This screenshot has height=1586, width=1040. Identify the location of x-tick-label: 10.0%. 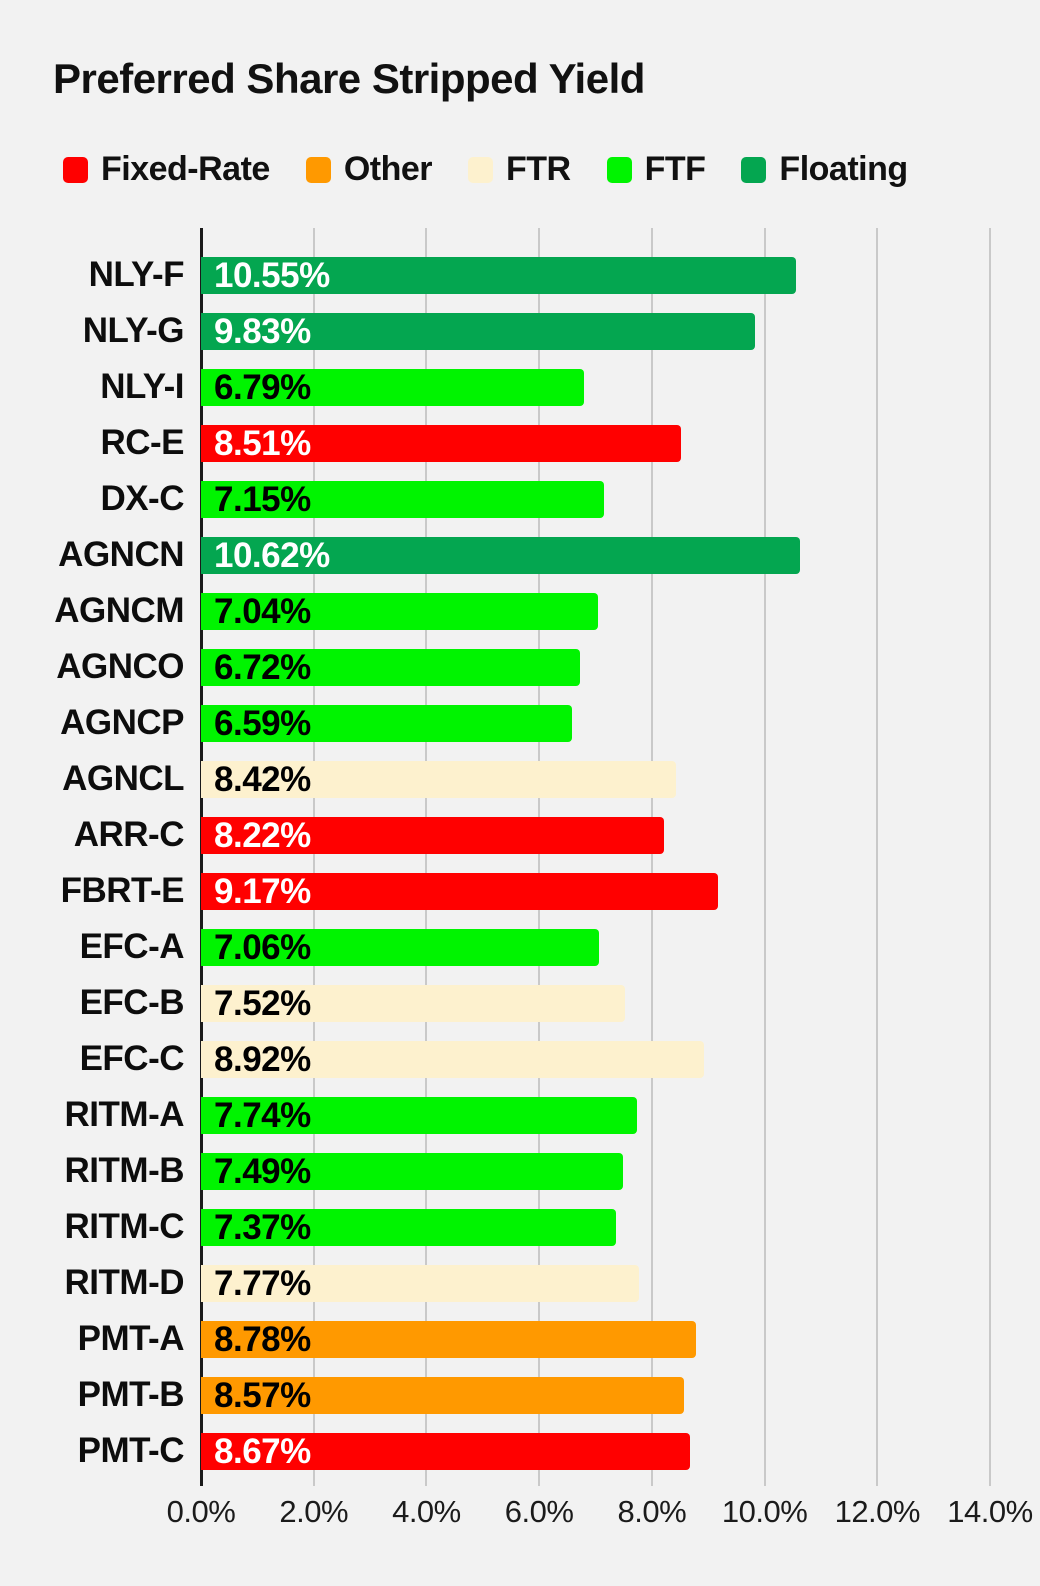
(764, 1511).